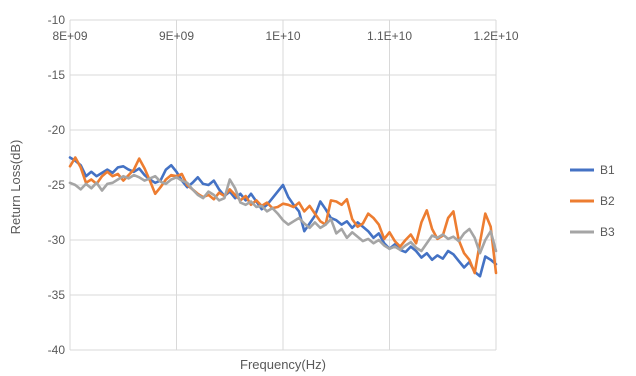 The width and height of the screenshot is (636, 376). I want to click on y-tick-label: -10, so click(57, 20).